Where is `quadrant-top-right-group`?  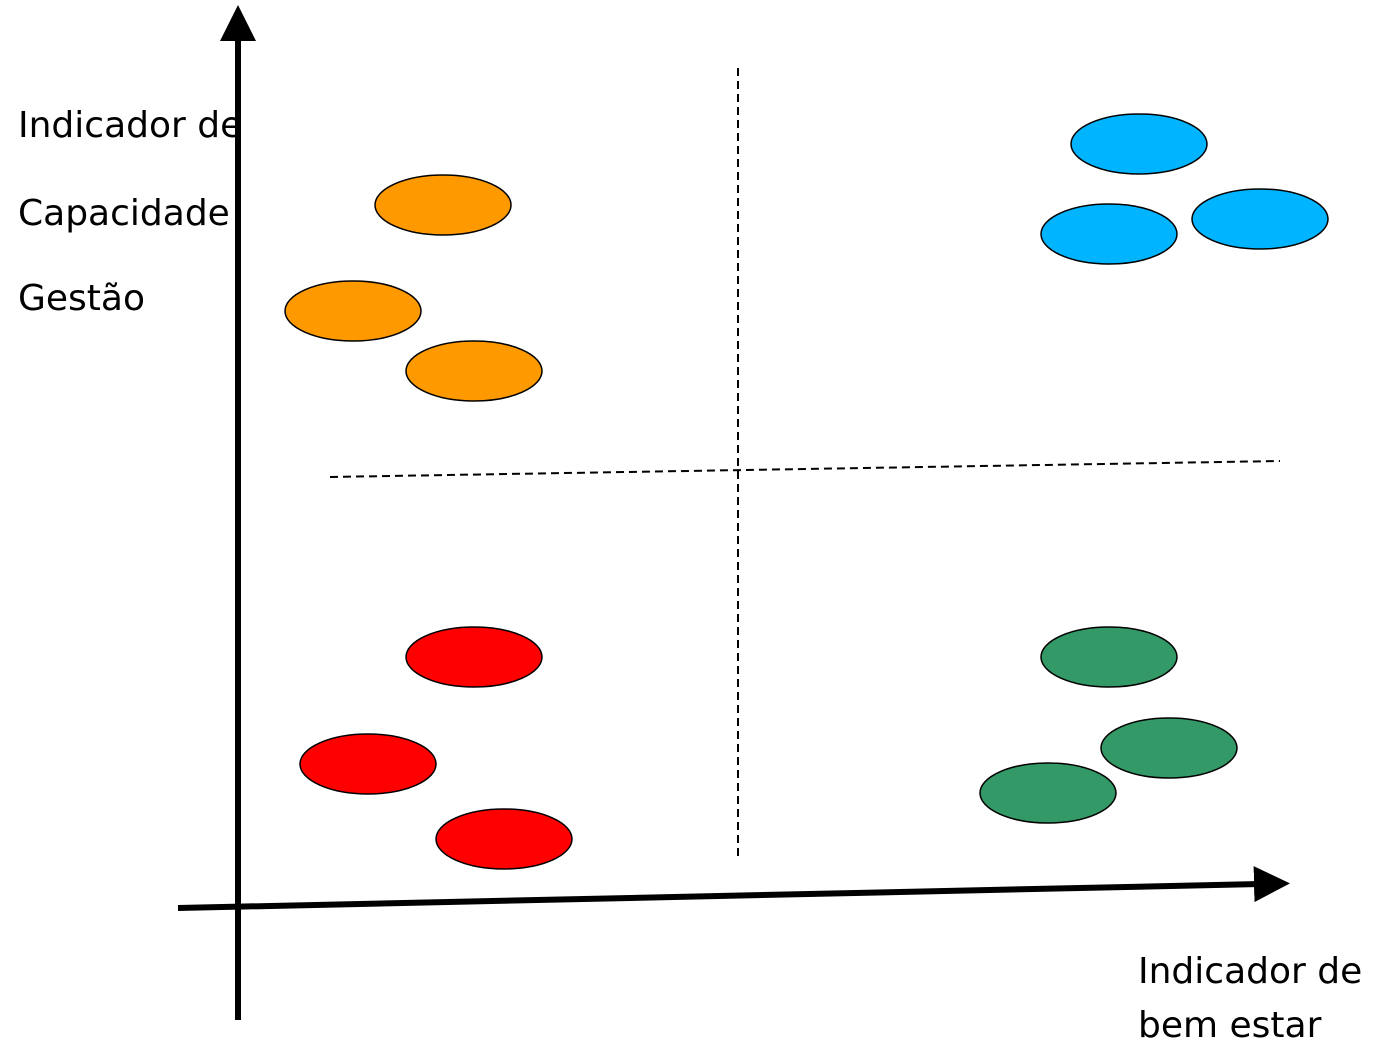 quadrant-top-right-group is located at coordinates (1184, 189).